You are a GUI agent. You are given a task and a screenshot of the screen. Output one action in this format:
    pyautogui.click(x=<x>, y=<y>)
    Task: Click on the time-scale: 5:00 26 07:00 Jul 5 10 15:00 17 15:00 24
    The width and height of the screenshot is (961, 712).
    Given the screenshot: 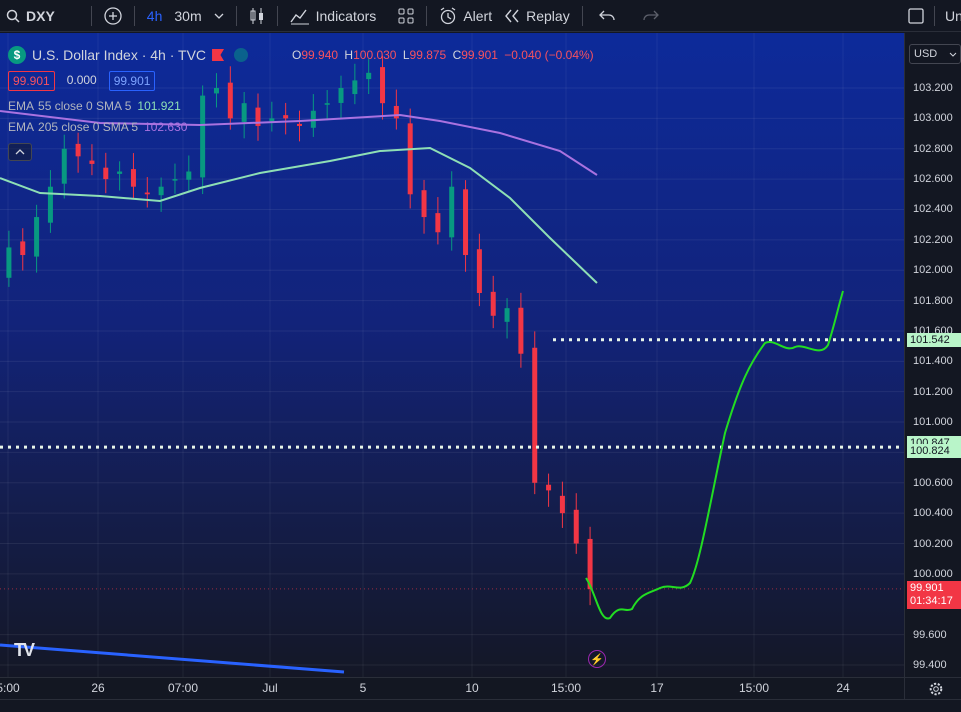 What is the action you would take?
    pyautogui.click(x=452, y=688)
    